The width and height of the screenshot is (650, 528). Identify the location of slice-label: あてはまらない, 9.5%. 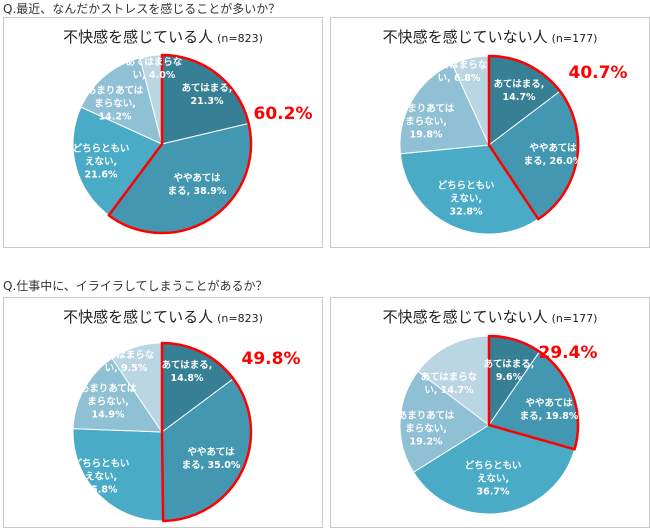
(126, 361).